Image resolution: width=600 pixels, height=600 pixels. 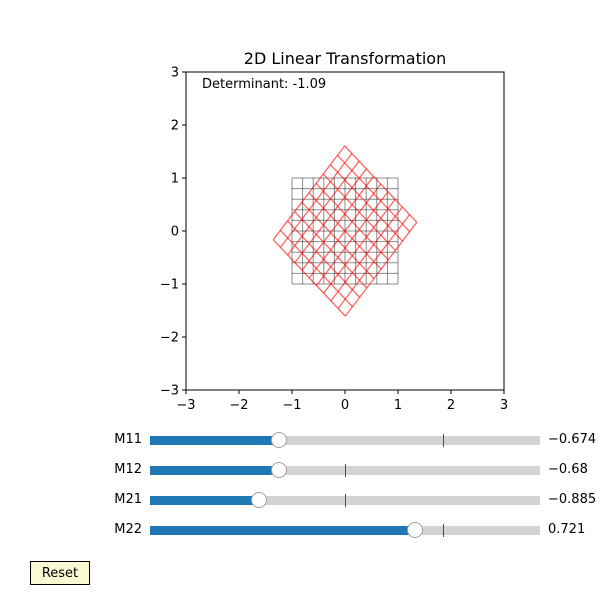 I want to click on slider-m12: M12 −0.68, so click(x=300, y=470).